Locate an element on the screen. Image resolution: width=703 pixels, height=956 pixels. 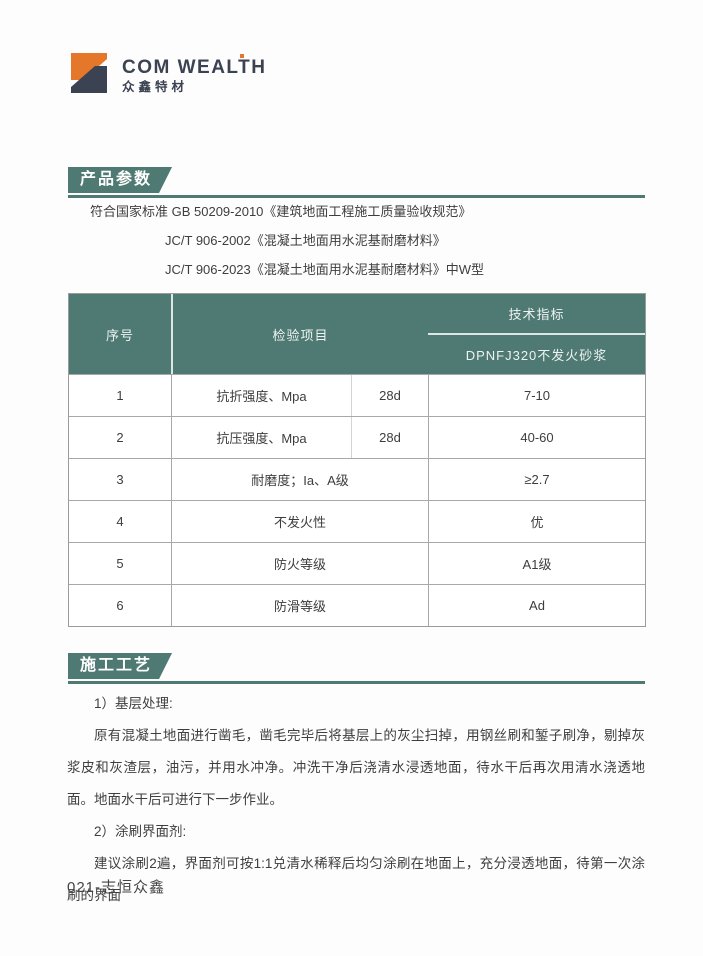
header-cell-spec: 技术指标 DPNFJ320不发火砂浆 is located at coordinates (536, 334).